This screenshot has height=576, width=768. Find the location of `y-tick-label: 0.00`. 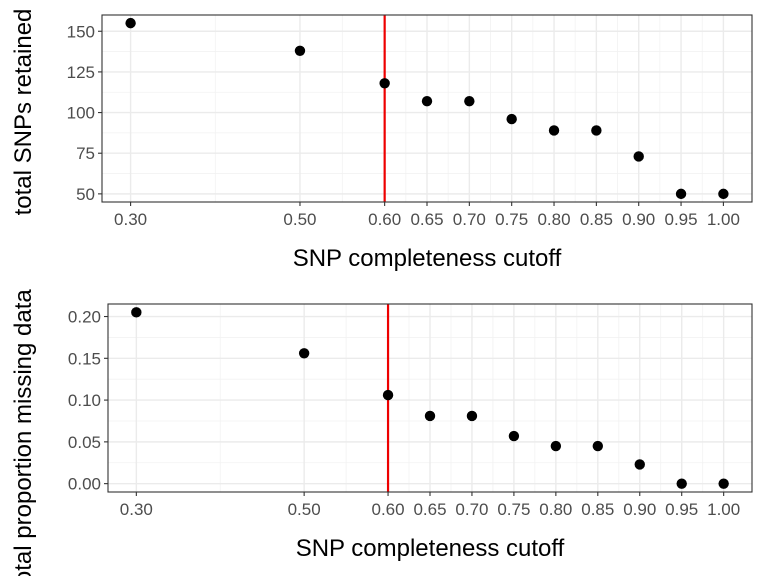

y-tick-label: 0.00 is located at coordinates (84, 484).